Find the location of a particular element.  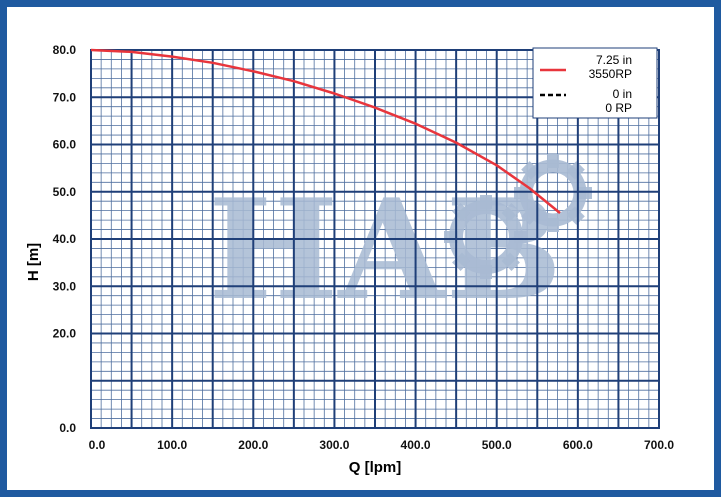

y-tick-label: 70.0 is located at coordinates (65, 97).